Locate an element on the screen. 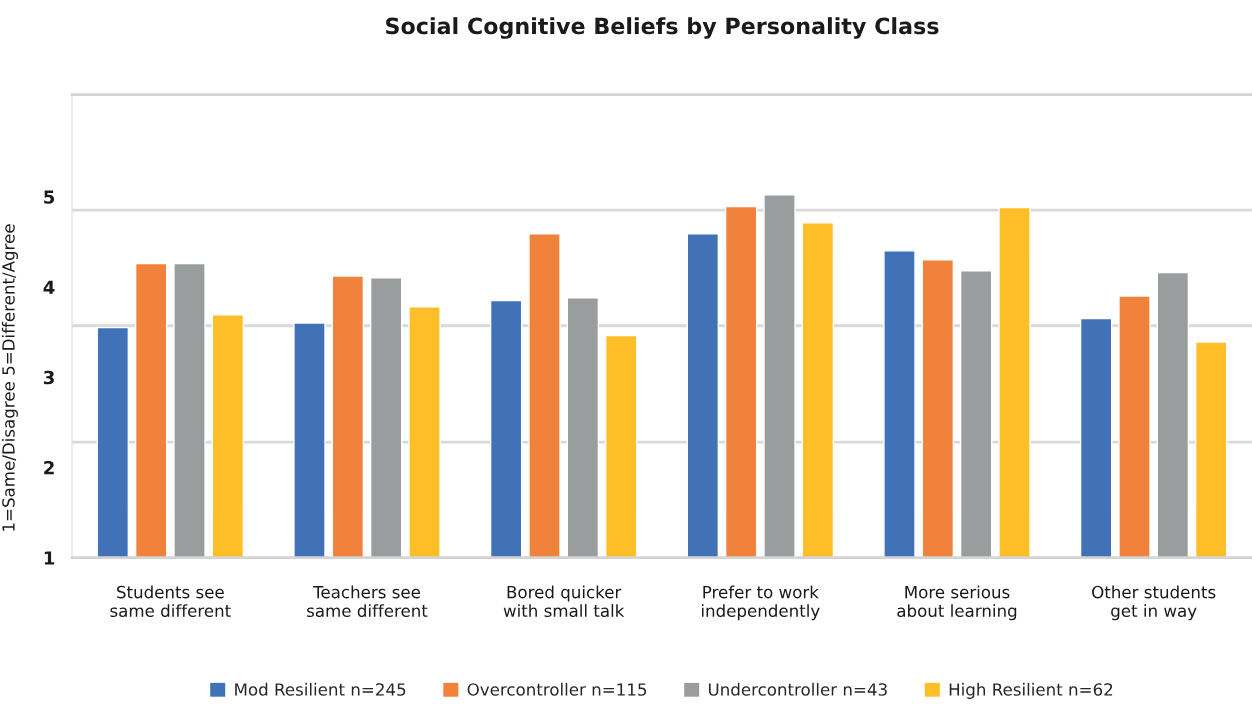  y-tick-label: 1 is located at coordinates (49, 558).